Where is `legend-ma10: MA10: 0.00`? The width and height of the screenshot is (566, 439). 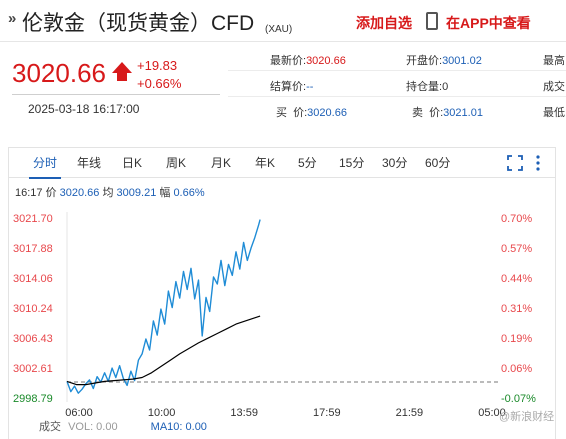 legend-ma10: MA10: 0.00 is located at coordinates (178, 427).